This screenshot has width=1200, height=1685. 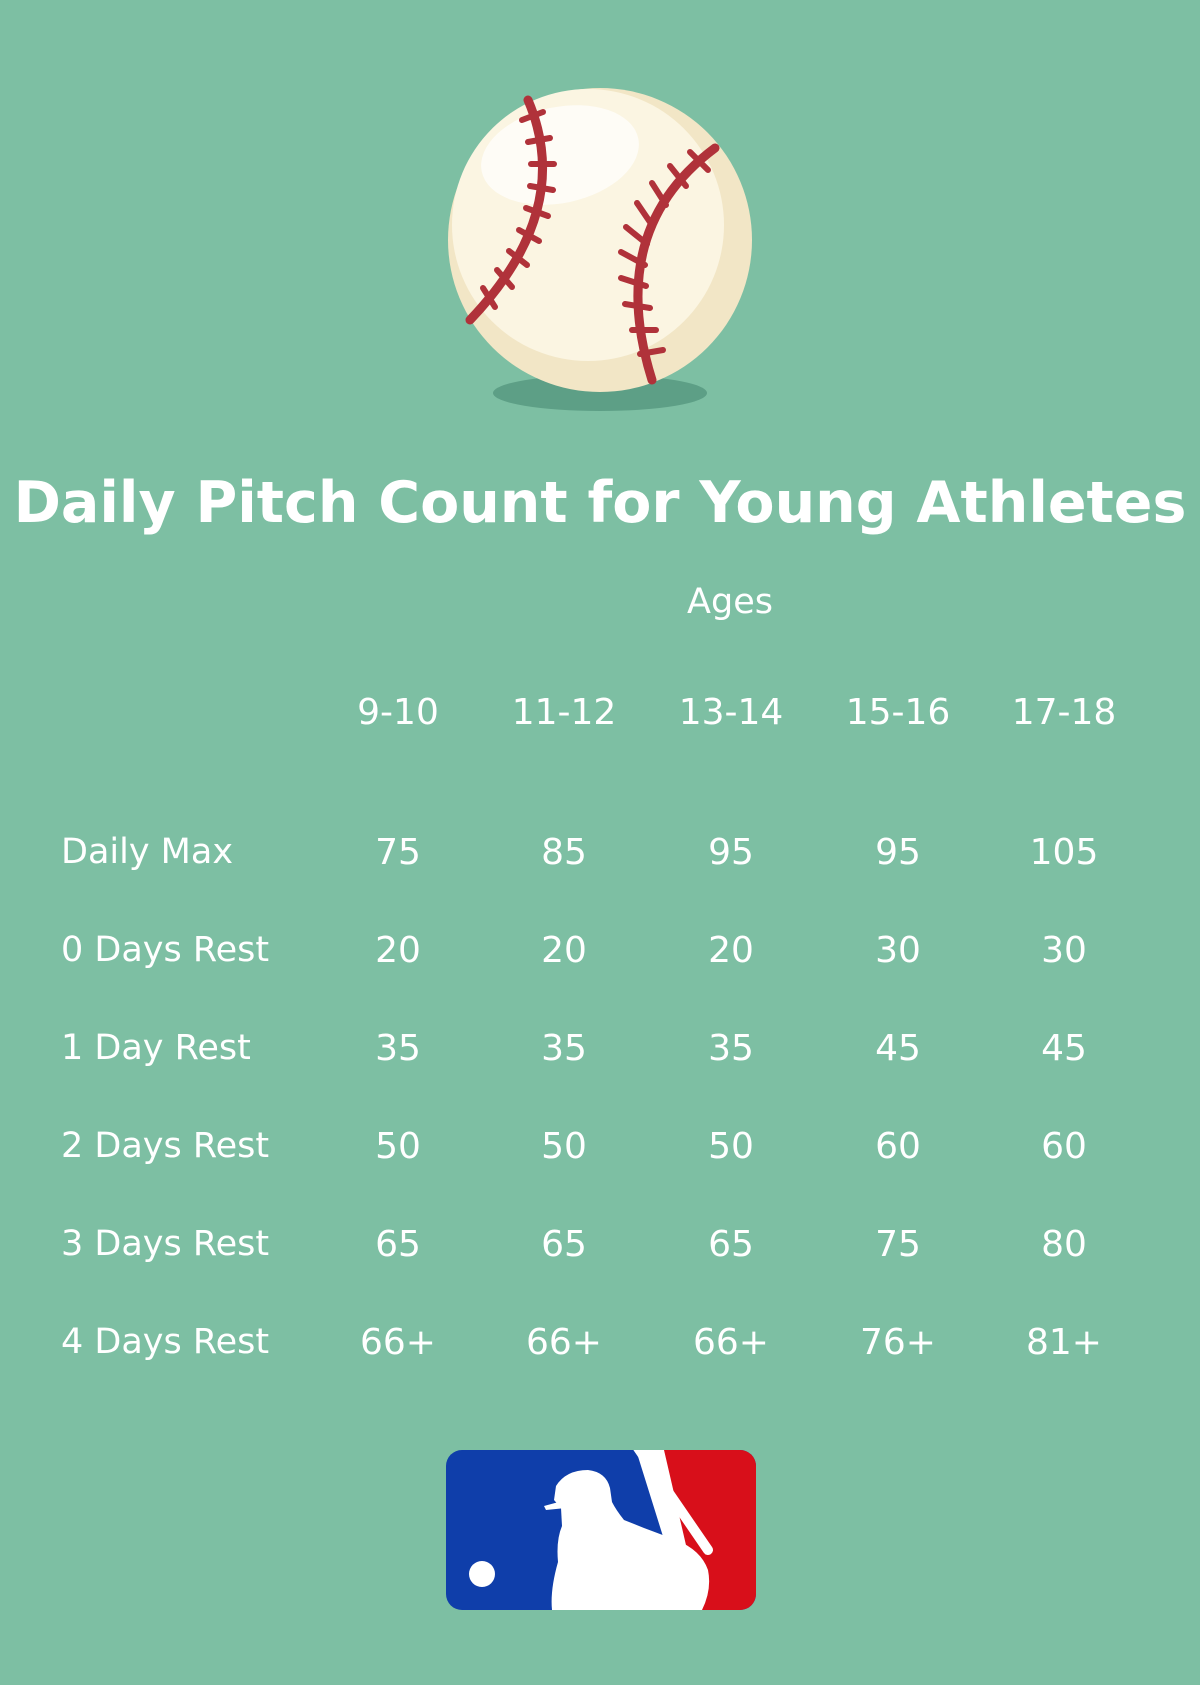 I want to click on table-cell: 80, so click(x=1064, y=1244).